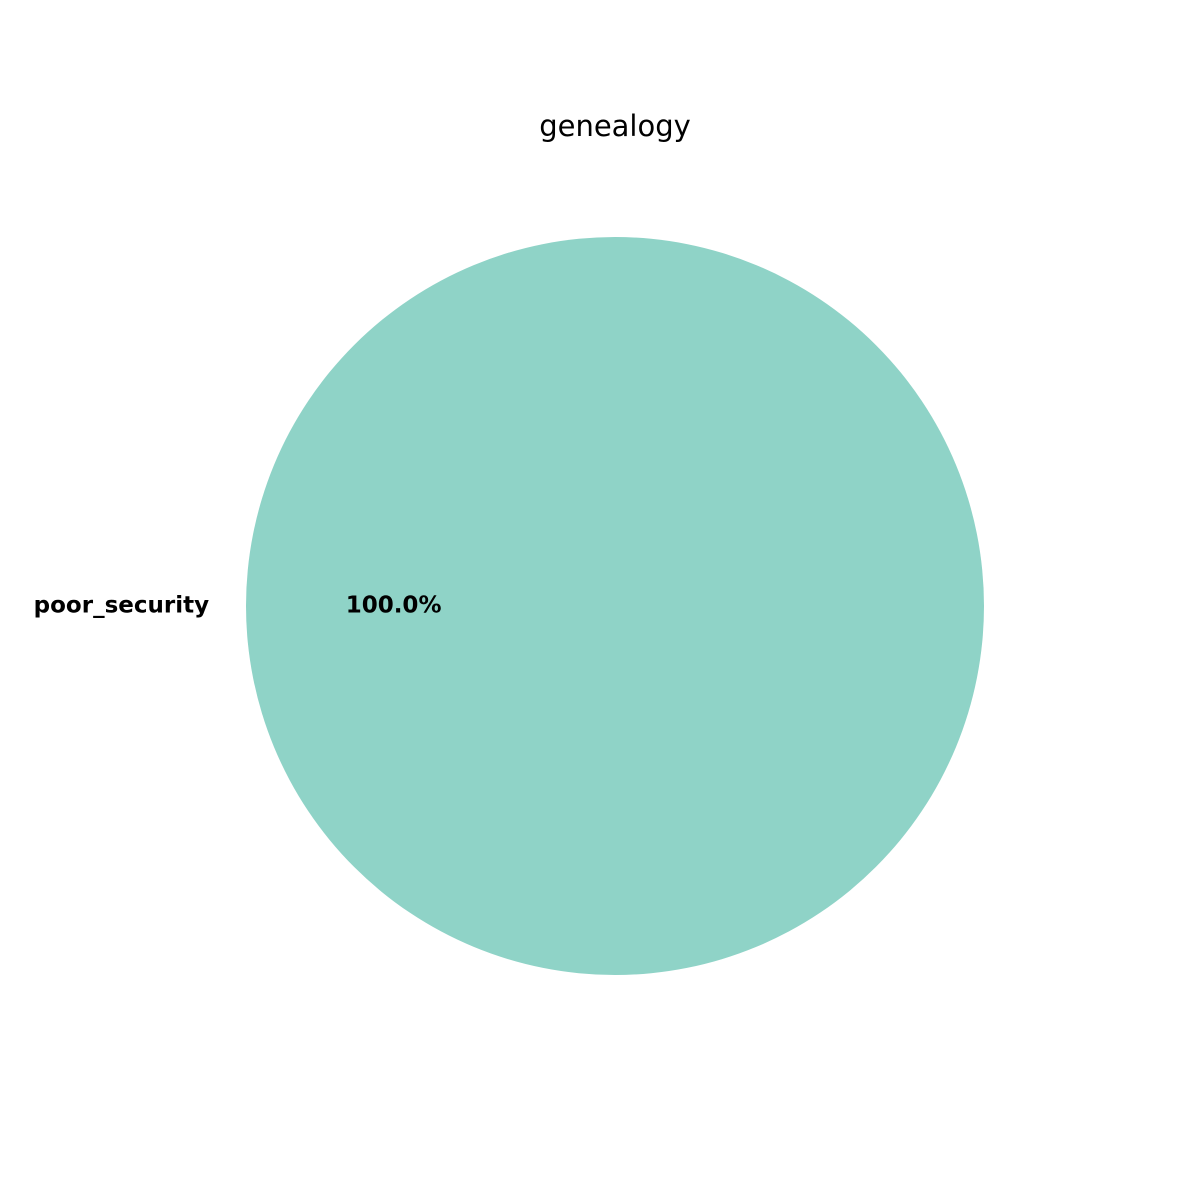 Image resolution: width=1200 pixels, height=1200 pixels. What do you see at coordinates (394, 606) in the screenshot?
I see `slice-percent-label: 100.0%` at bounding box center [394, 606].